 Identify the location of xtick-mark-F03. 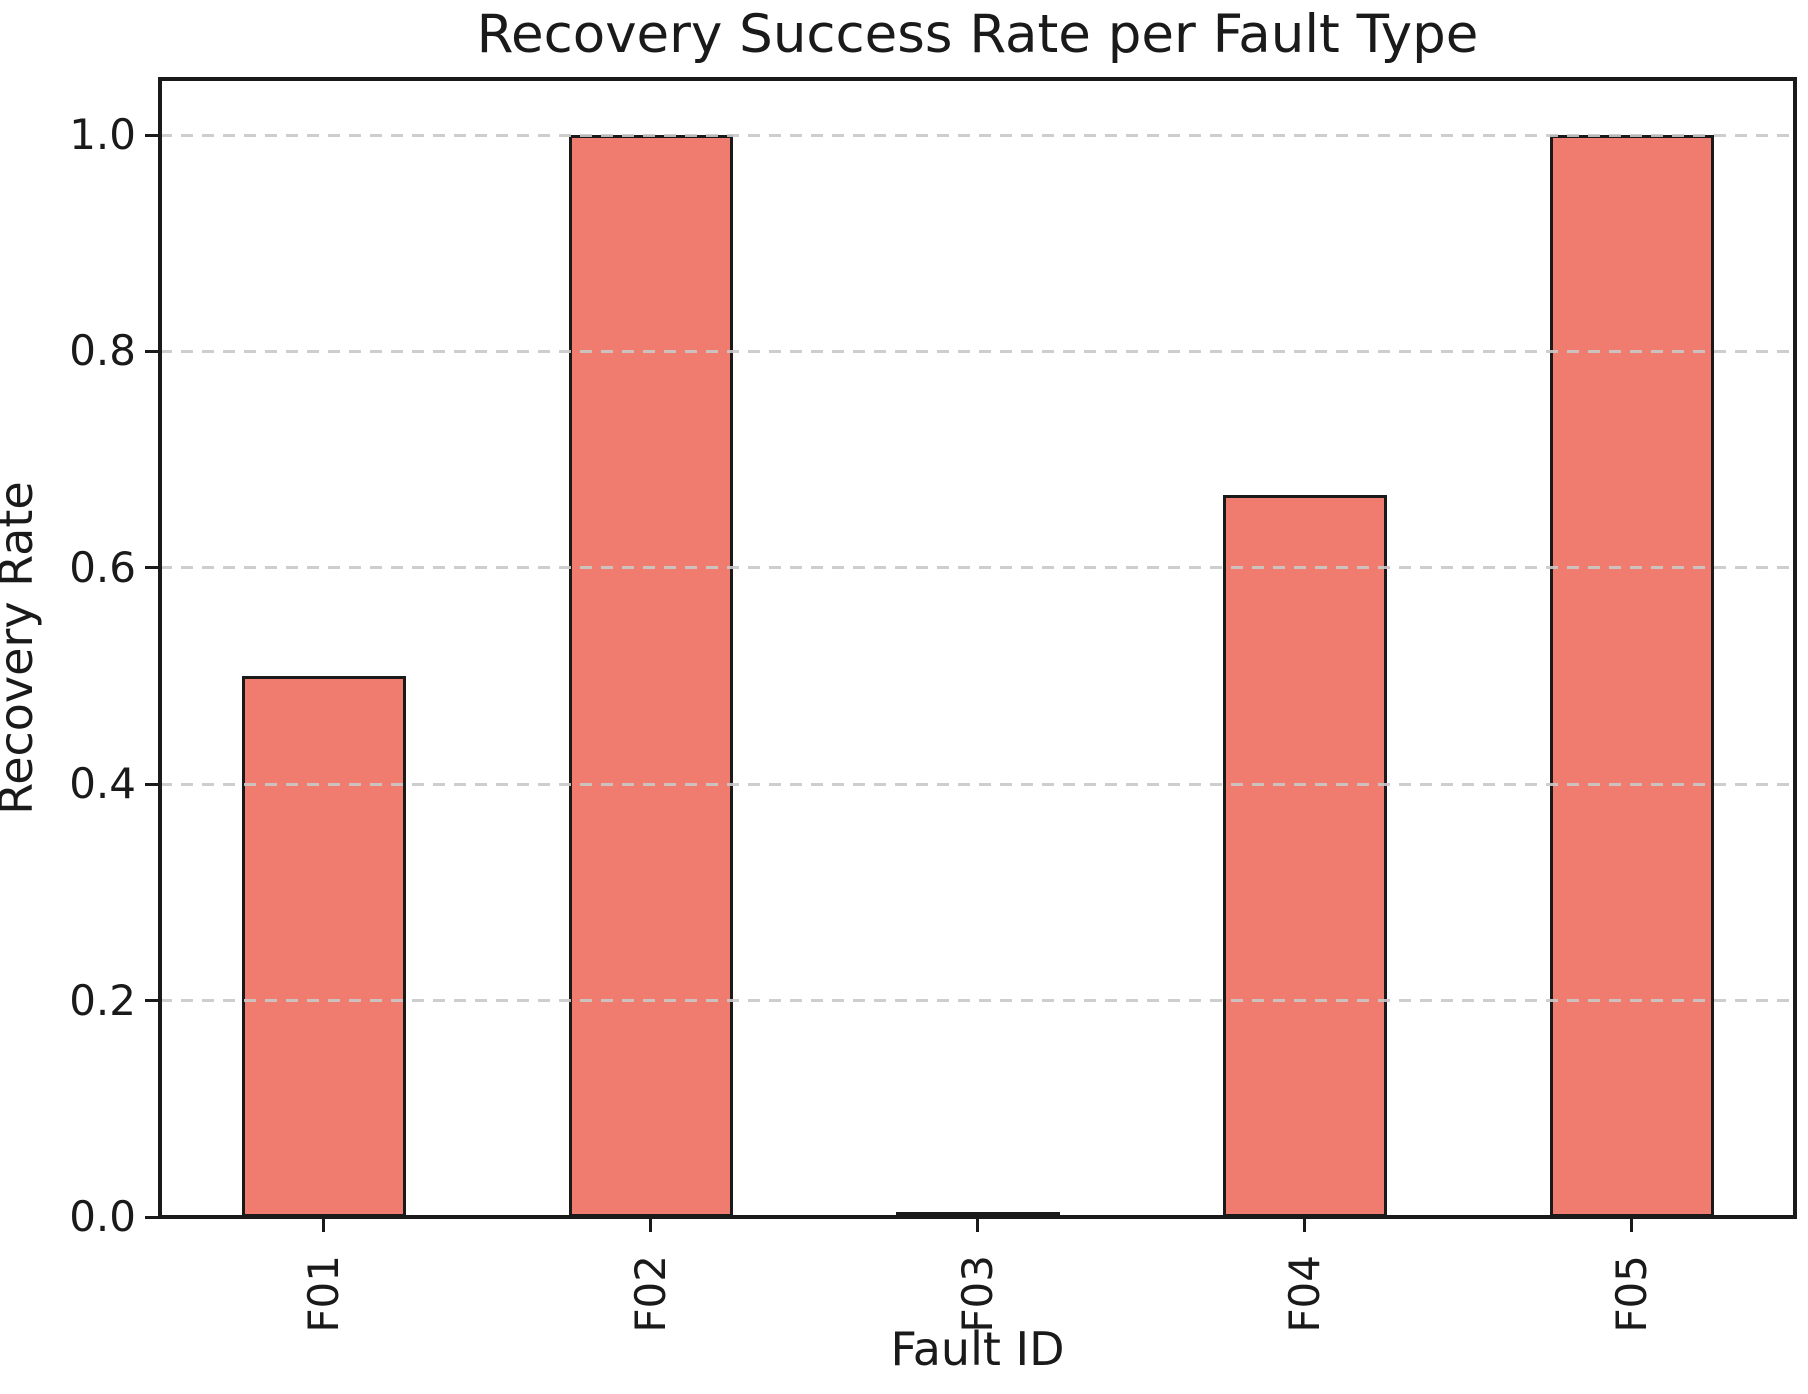
(977, 1224).